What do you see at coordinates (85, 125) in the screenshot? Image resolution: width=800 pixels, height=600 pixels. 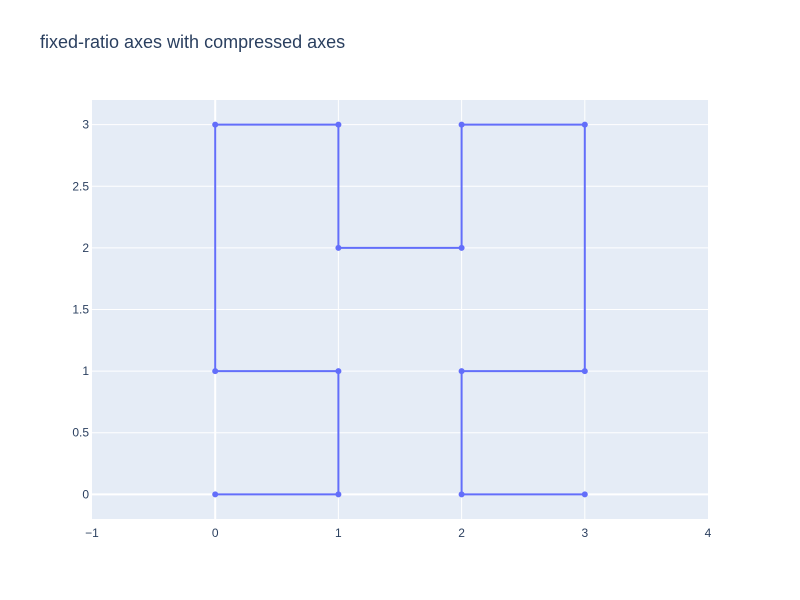 I see `y-tick-label: 3` at bounding box center [85, 125].